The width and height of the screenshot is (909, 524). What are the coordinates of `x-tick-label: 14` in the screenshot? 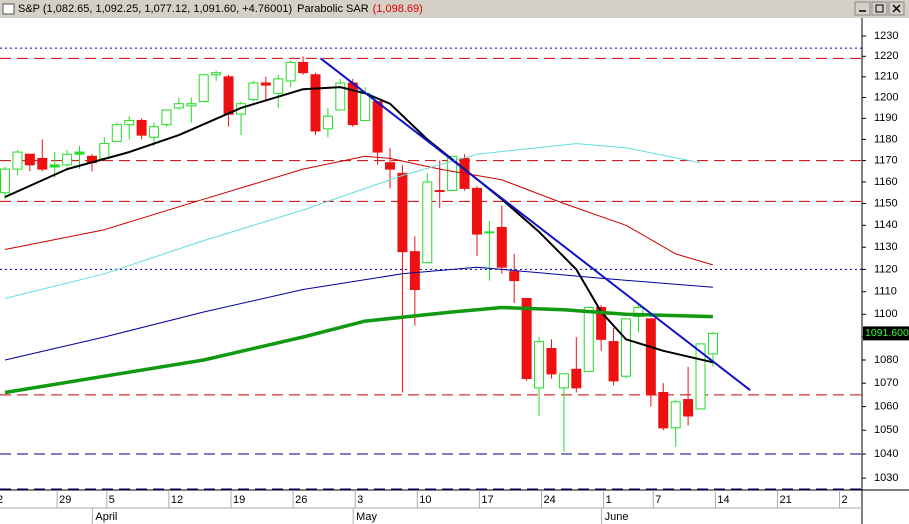 It's located at (723, 500).